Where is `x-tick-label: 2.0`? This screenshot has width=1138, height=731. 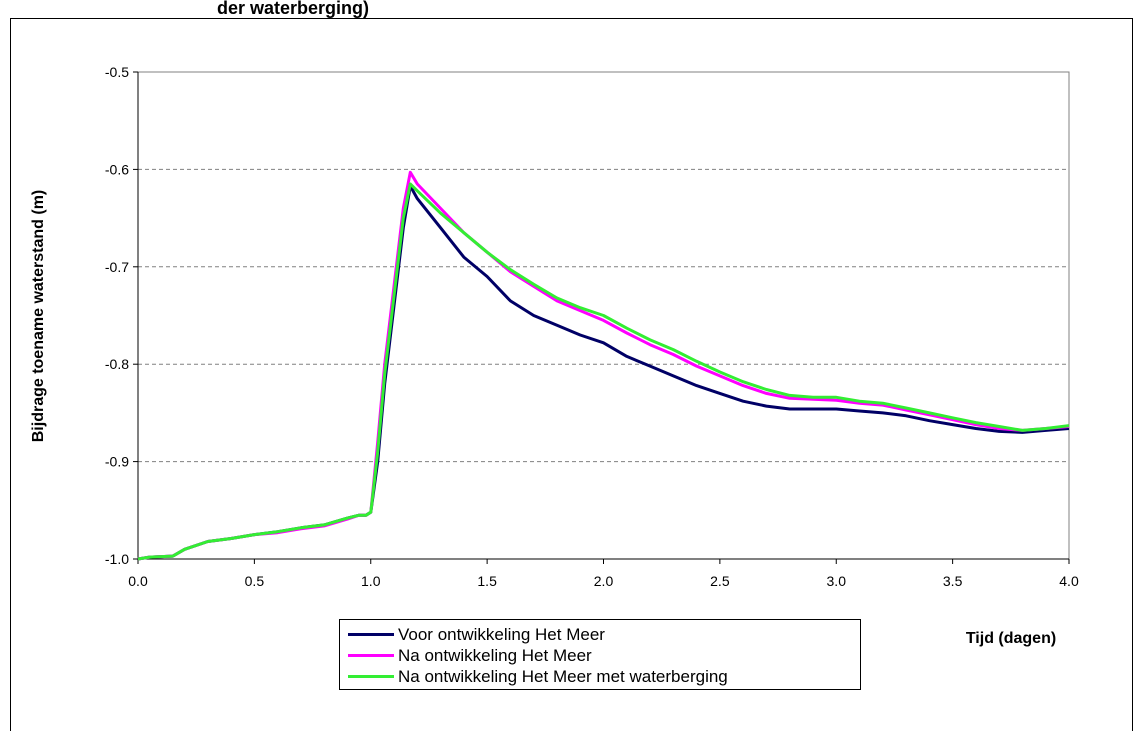
x-tick-label: 2.0 is located at coordinates (604, 581).